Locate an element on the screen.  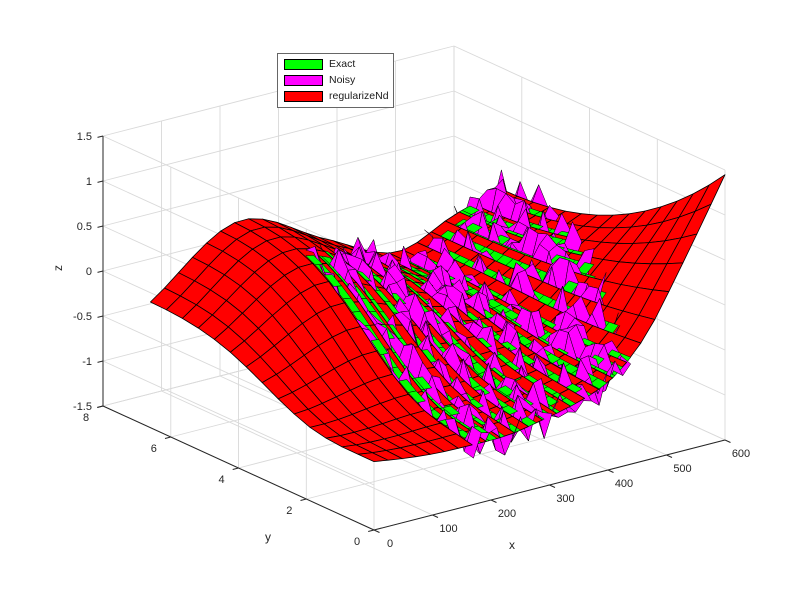
z-tick-label: 1.5 is located at coordinates (84, 137).